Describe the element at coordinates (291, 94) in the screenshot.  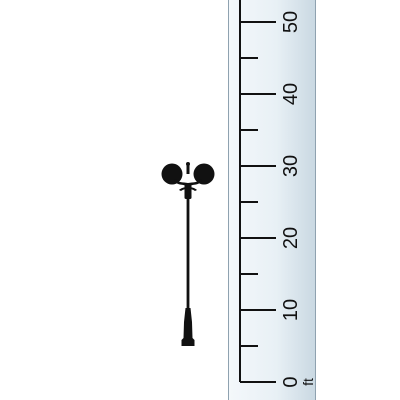
I see `tick-label: 40` at that location.